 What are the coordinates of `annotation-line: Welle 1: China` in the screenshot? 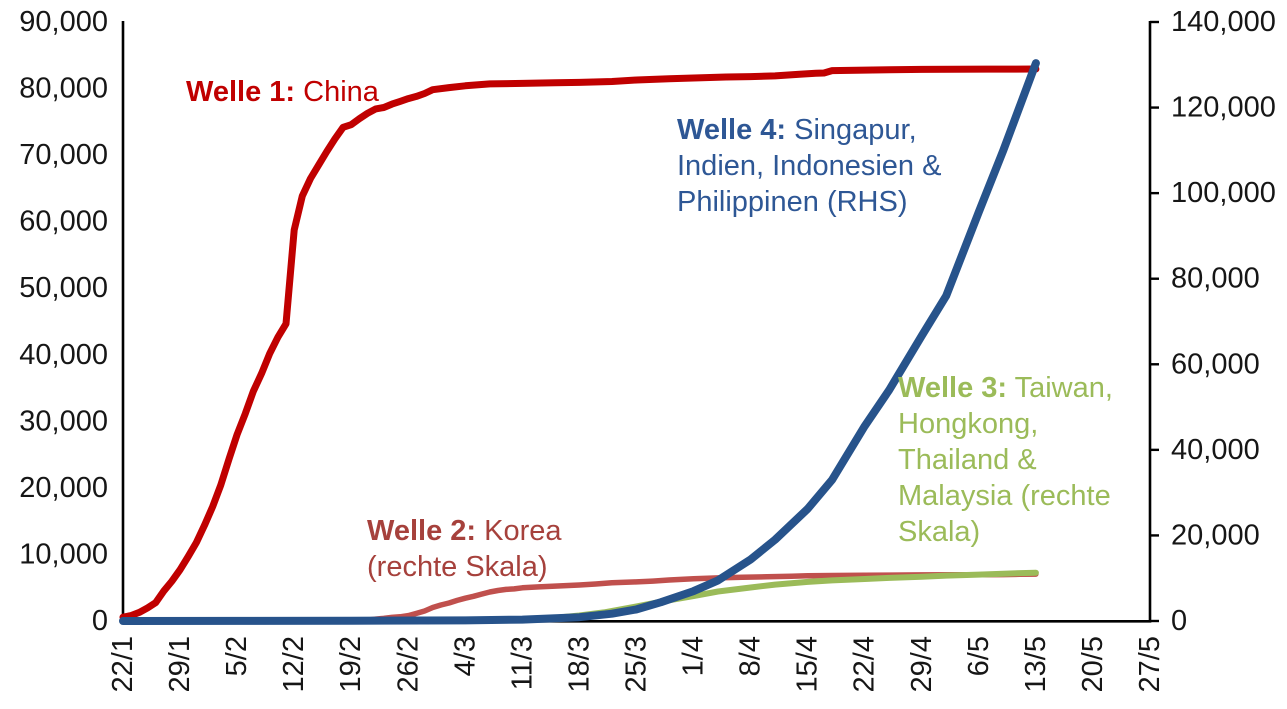 It's located at (282, 92).